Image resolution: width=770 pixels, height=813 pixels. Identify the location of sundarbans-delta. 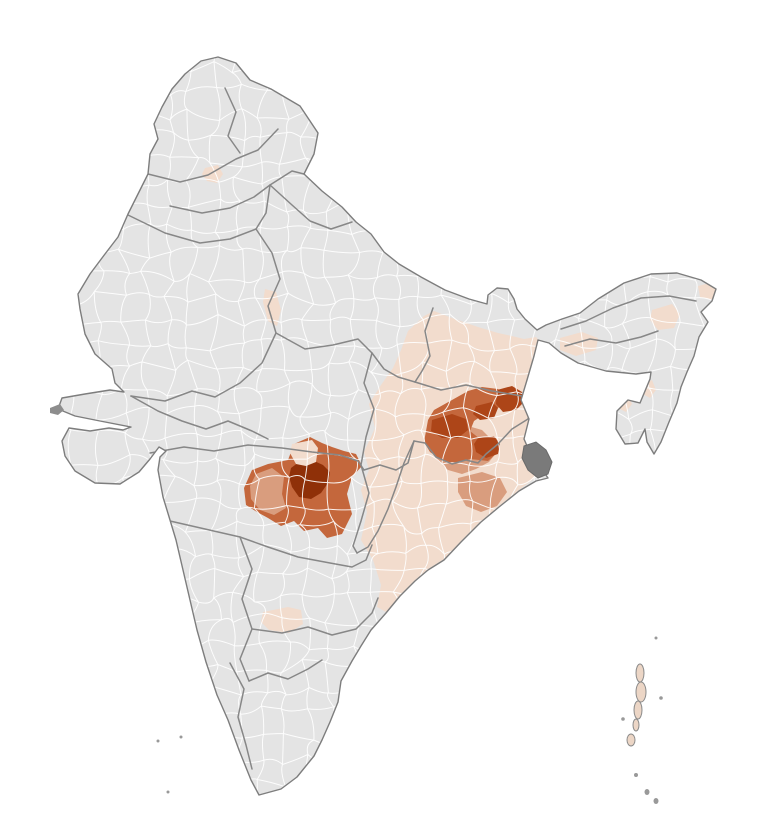
(537, 460).